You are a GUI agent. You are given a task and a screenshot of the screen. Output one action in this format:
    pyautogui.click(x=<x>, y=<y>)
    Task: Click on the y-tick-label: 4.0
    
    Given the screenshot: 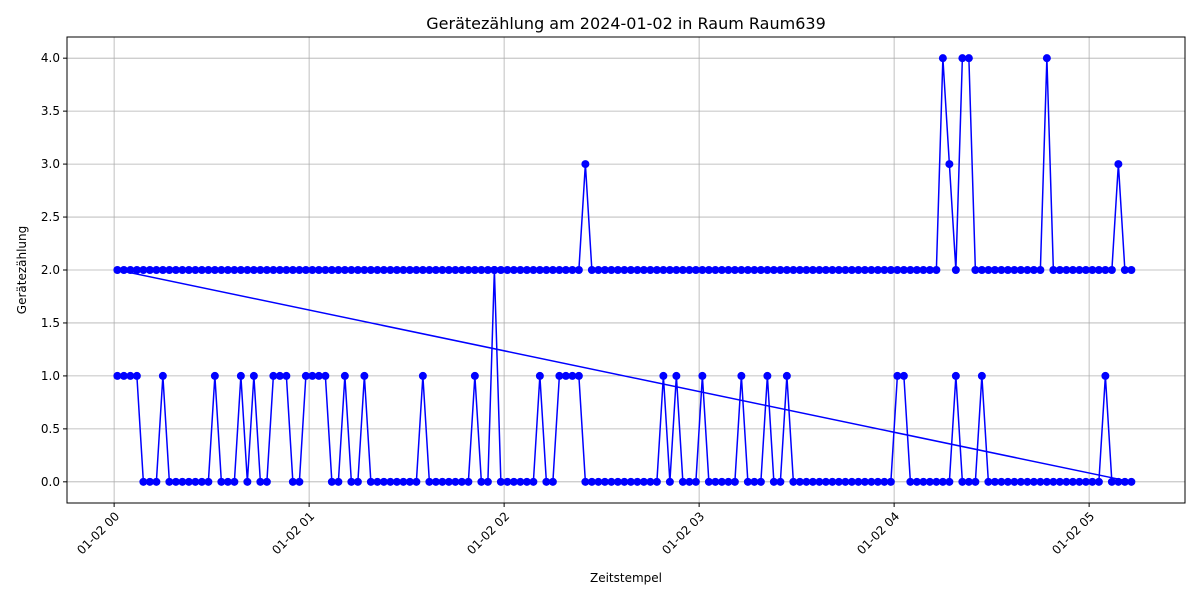 What is the action you would take?
    pyautogui.click(x=50, y=58)
    